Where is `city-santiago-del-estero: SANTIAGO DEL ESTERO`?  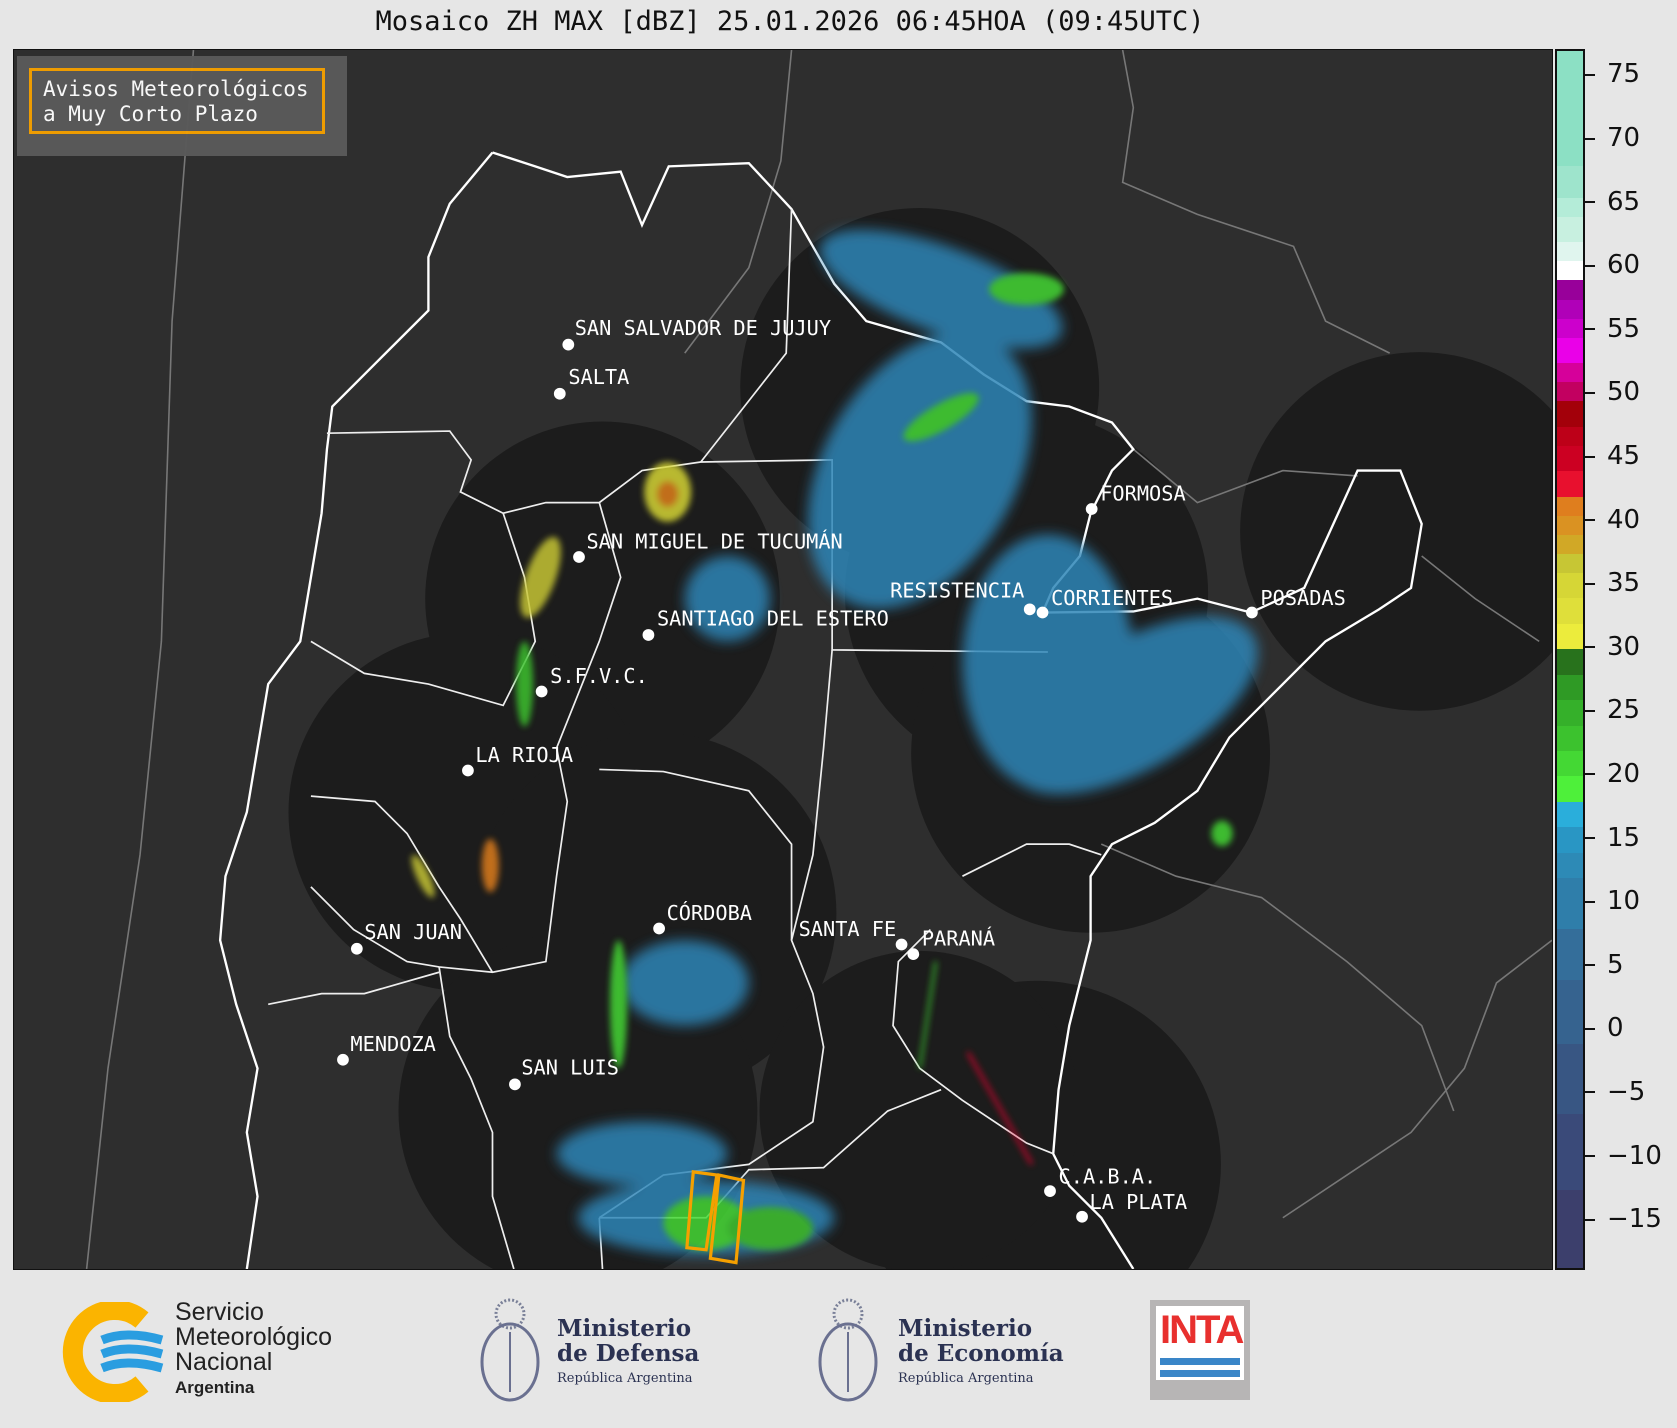 city-santiago-del-estero: SANTIAGO DEL ESTERO is located at coordinates (765, 623).